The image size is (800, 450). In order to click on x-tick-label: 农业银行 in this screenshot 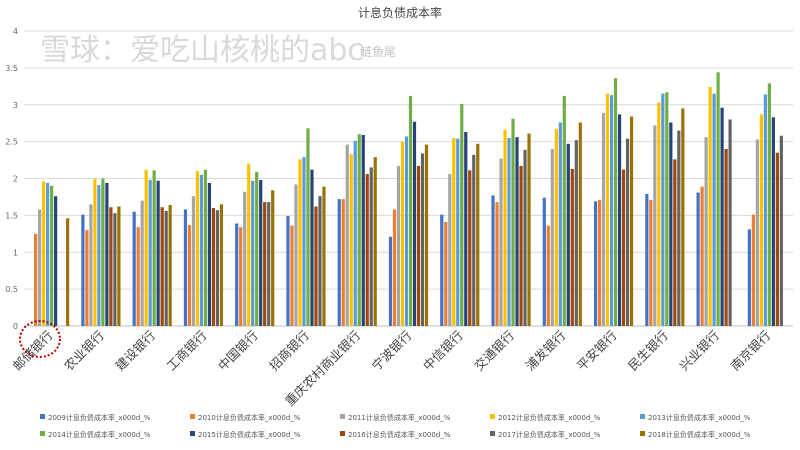, I will do `click(84, 351)`.